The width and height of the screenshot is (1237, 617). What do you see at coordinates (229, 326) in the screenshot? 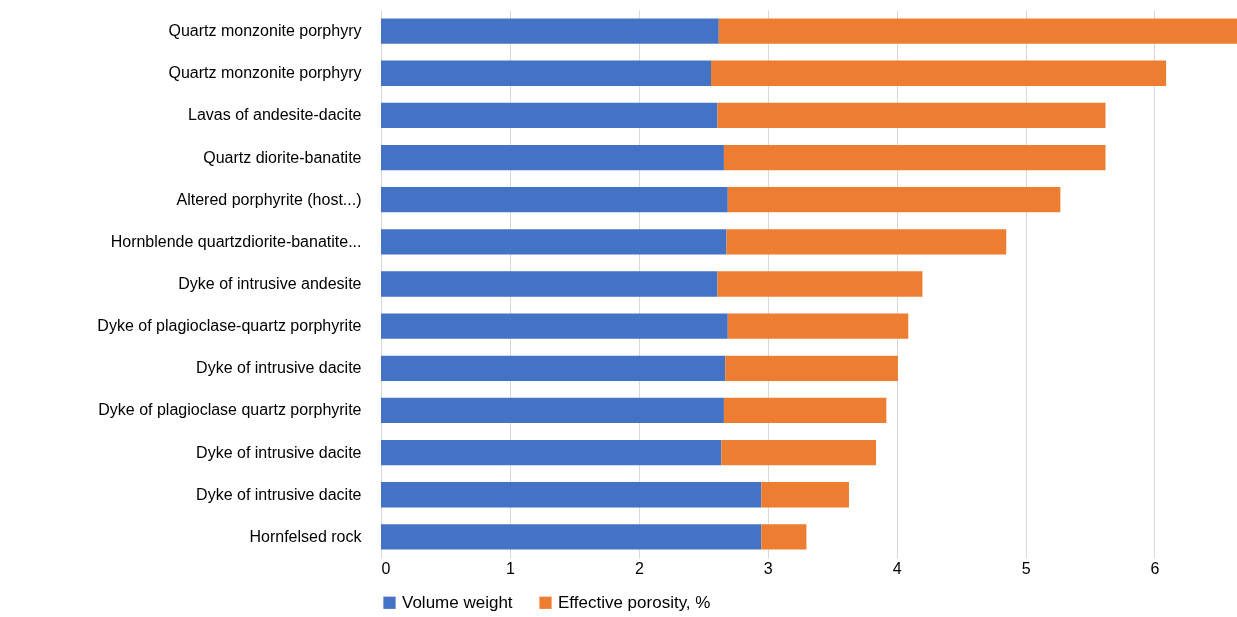
I see `y-tick-label: Dyke of plagioclase-quartz porphyrite` at bounding box center [229, 326].